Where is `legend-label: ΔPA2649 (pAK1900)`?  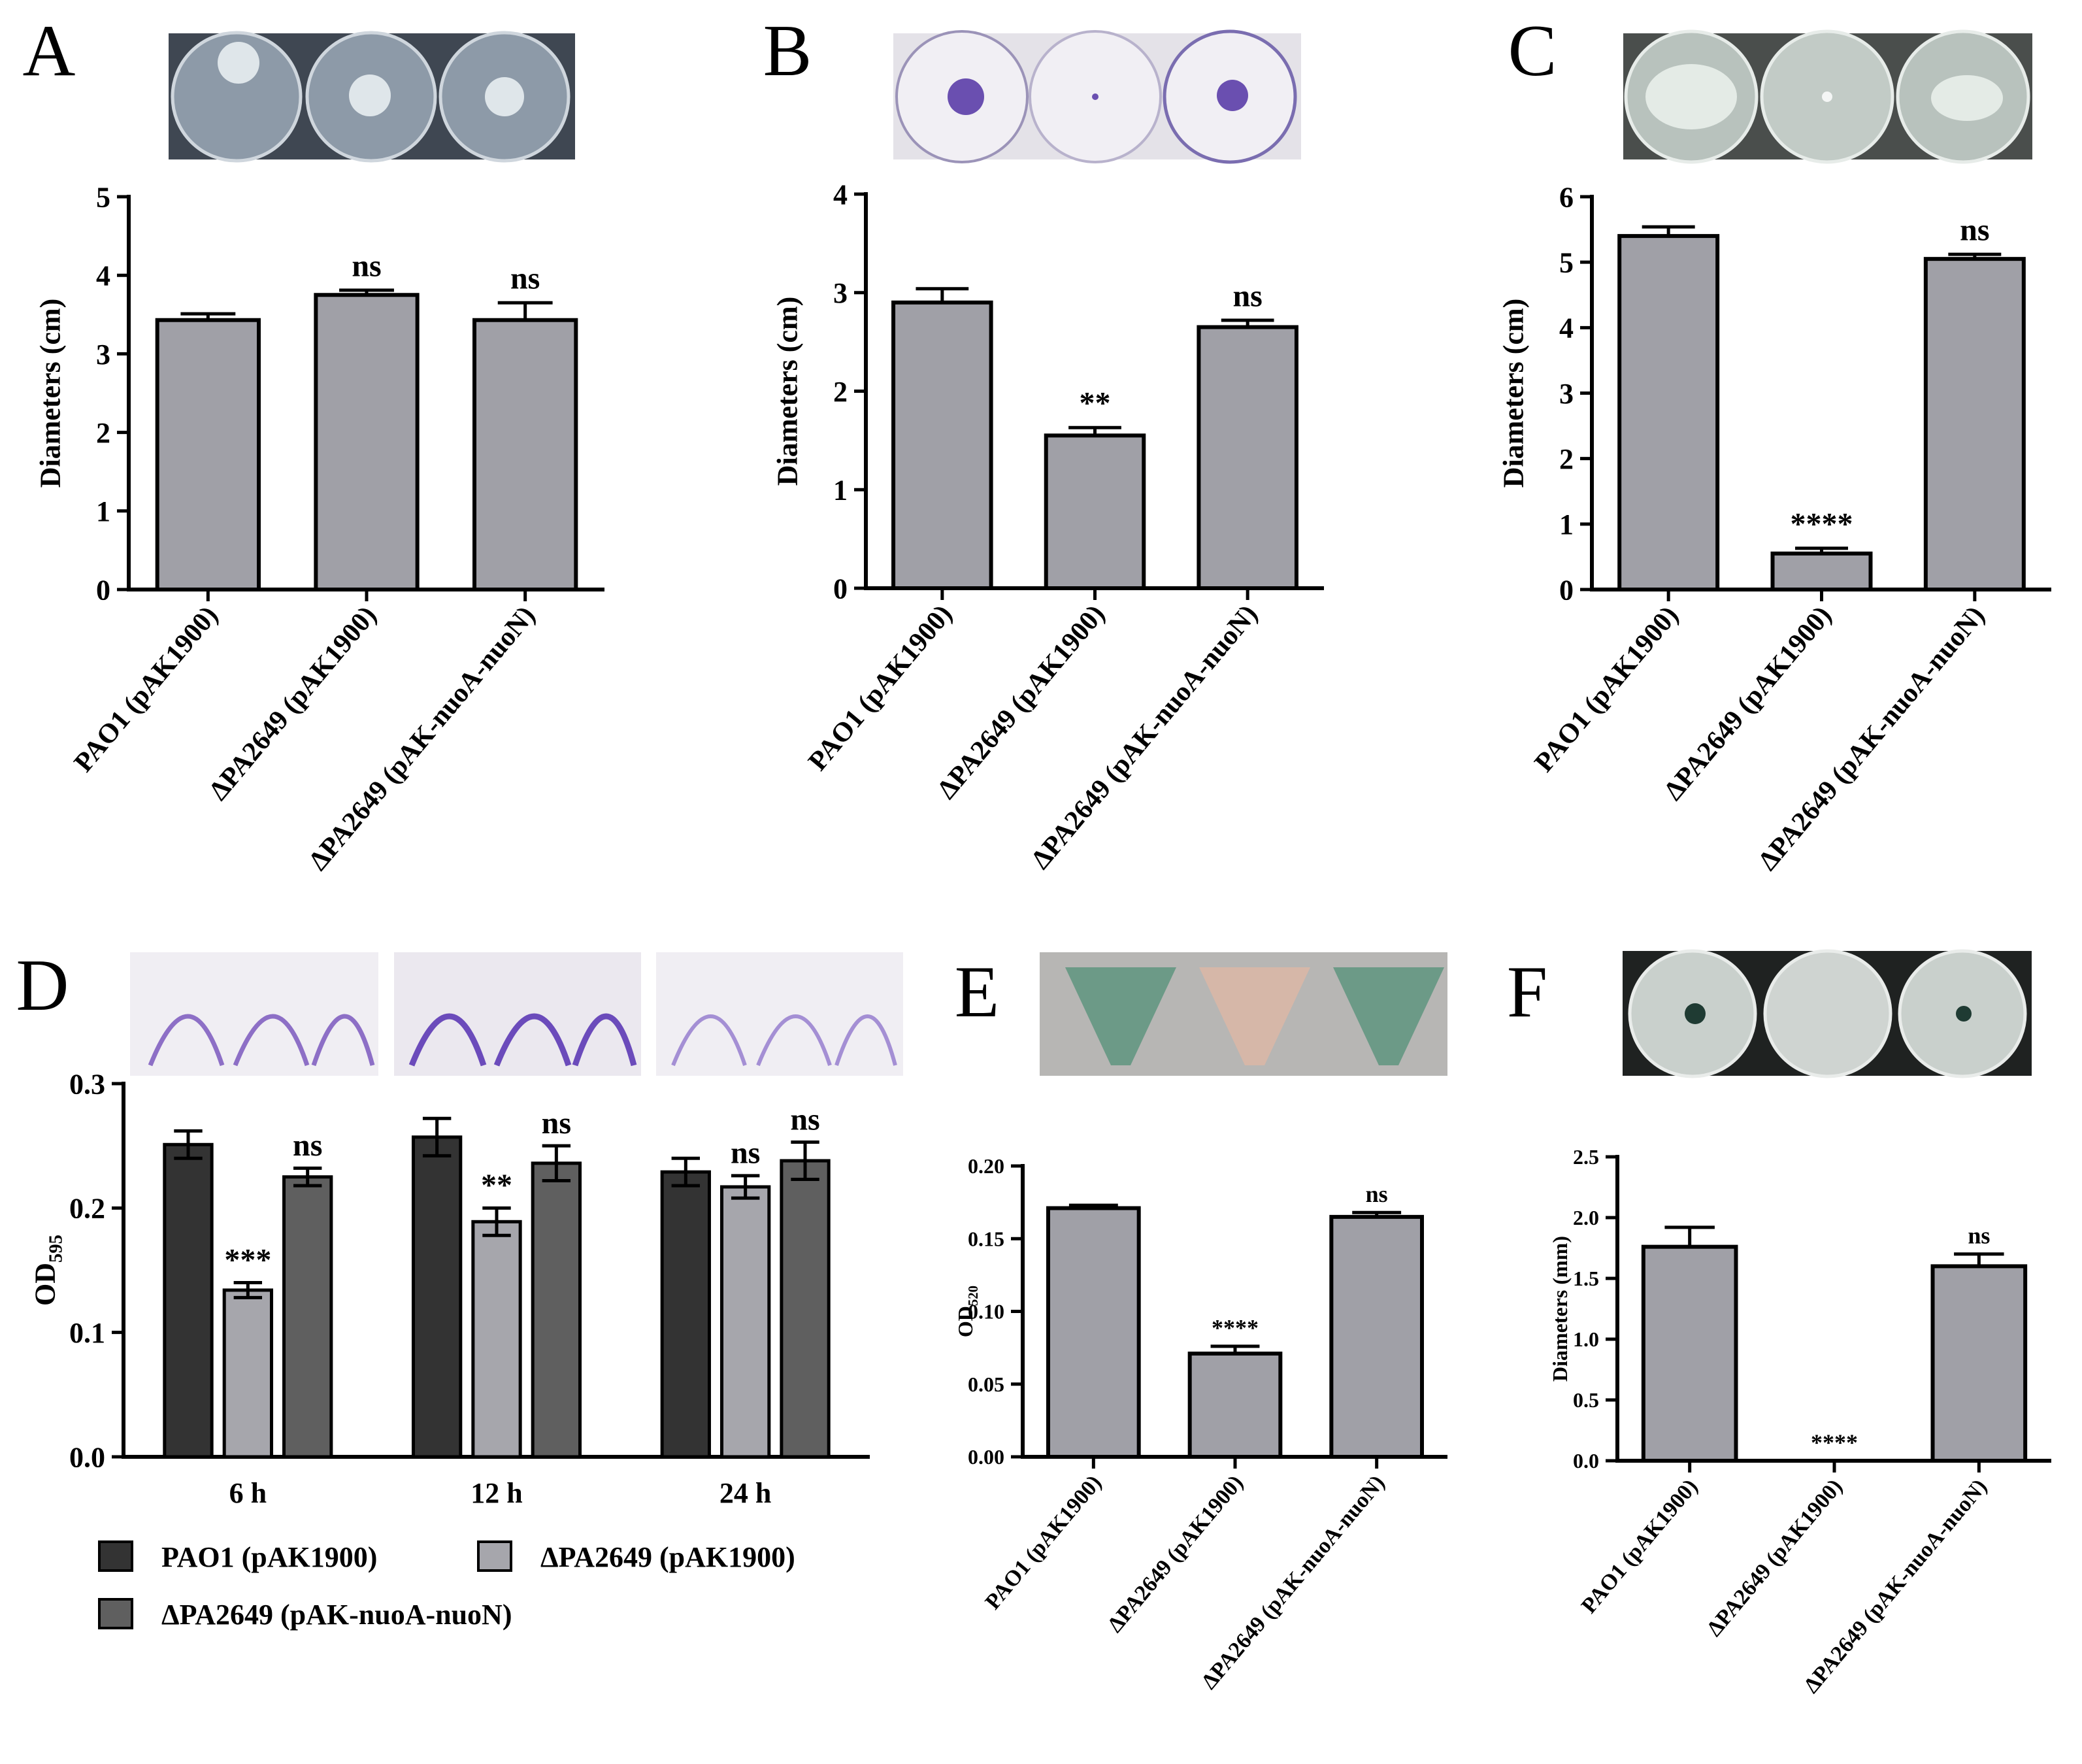 legend-label: ΔPA2649 (pAK1900) is located at coordinates (667, 1557).